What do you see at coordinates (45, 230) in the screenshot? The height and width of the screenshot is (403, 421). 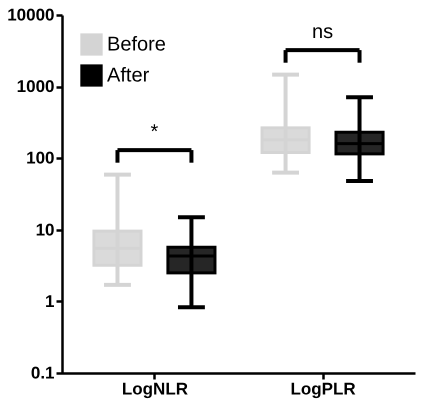 I see `y-tick-label: 10` at bounding box center [45, 230].